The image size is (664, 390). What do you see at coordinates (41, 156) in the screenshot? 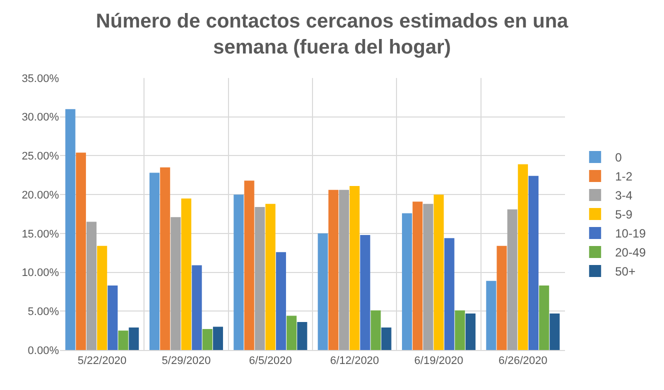
I see `y-tick-label: 25.00%` at bounding box center [41, 156].